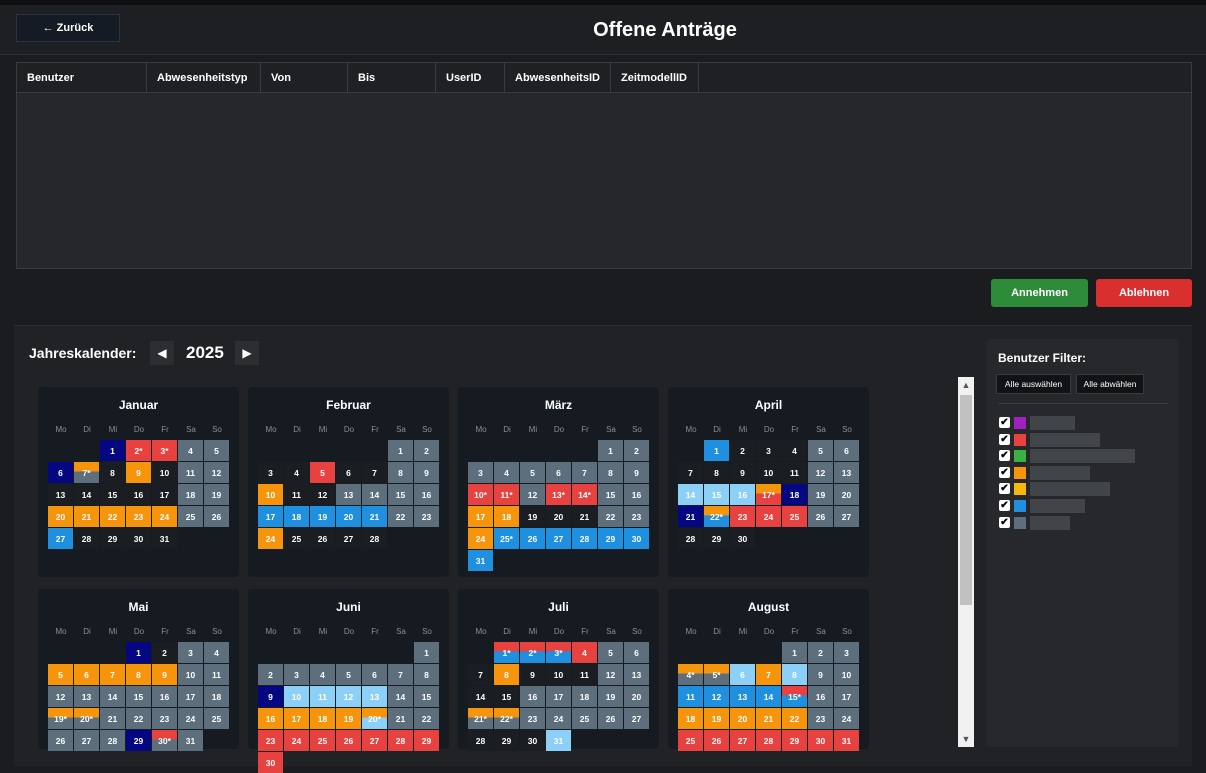 The height and width of the screenshot is (773, 1206). Describe the element at coordinates (68, 28) in the screenshot. I see `back-button: ← Zurück` at that location.